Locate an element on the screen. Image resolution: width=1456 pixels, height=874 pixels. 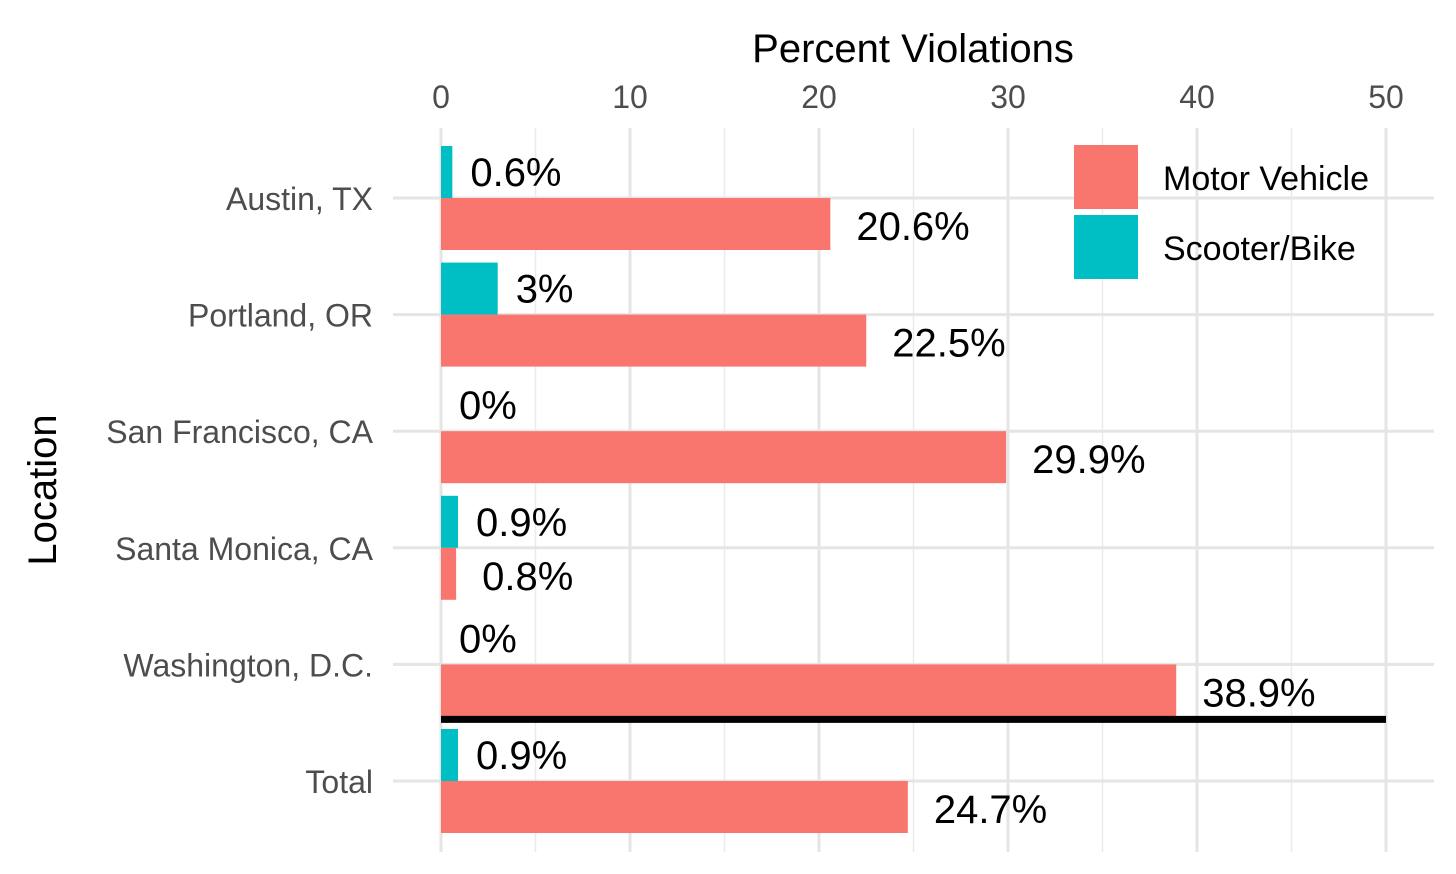
y-tick-label: Total is located at coordinates (339, 782).